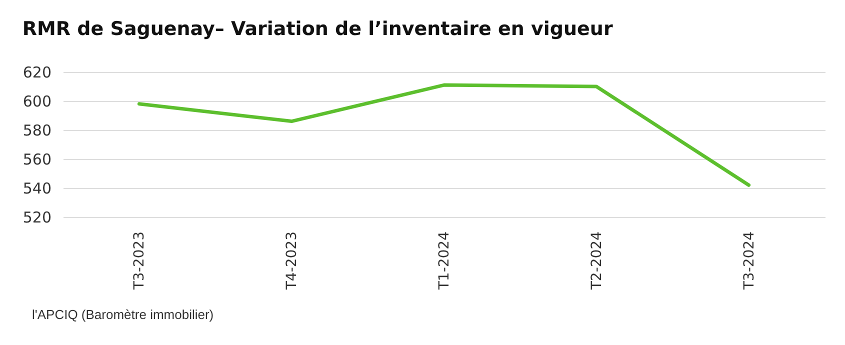 Image resolution: width=845 pixels, height=345 pixels. What do you see at coordinates (292, 261) in the screenshot?
I see `x-tick-label: T4-2023` at bounding box center [292, 261].